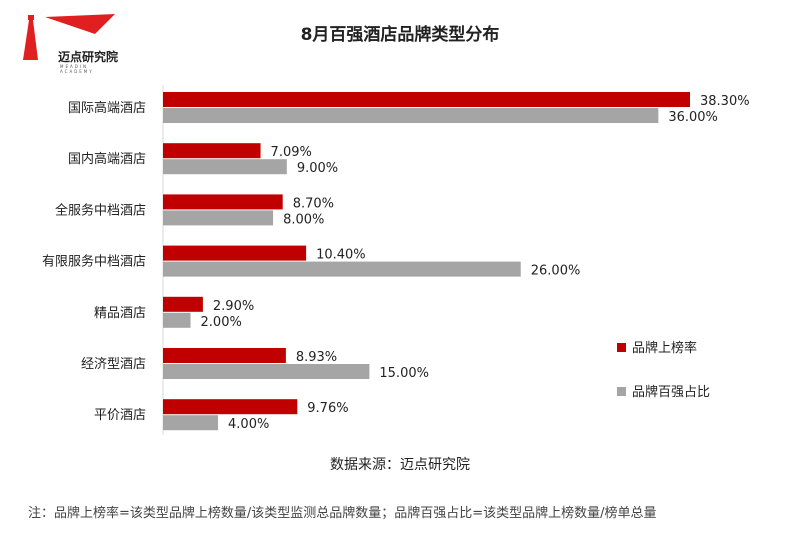  What do you see at coordinates (233, 306) in the screenshot?
I see `data-label: 2.90%` at bounding box center [233, 306].